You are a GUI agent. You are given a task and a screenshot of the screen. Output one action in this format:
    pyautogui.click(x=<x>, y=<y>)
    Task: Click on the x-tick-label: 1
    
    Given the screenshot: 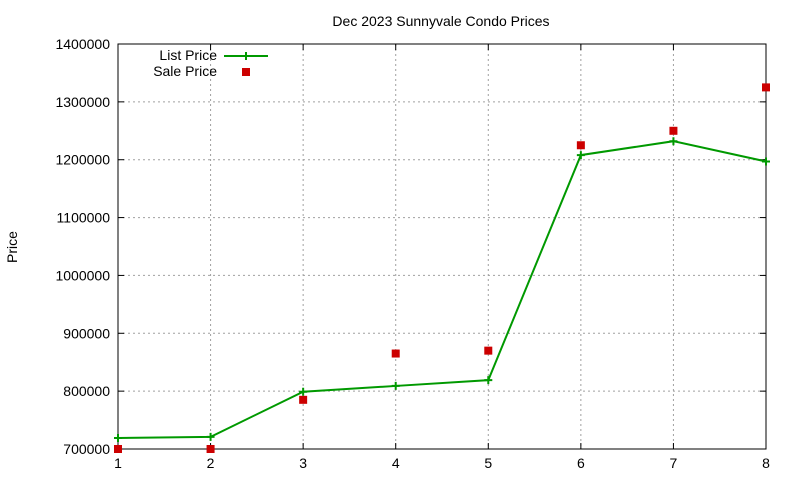 What is the action you would take?
    pyautogui.click(x=118, y=463)
    